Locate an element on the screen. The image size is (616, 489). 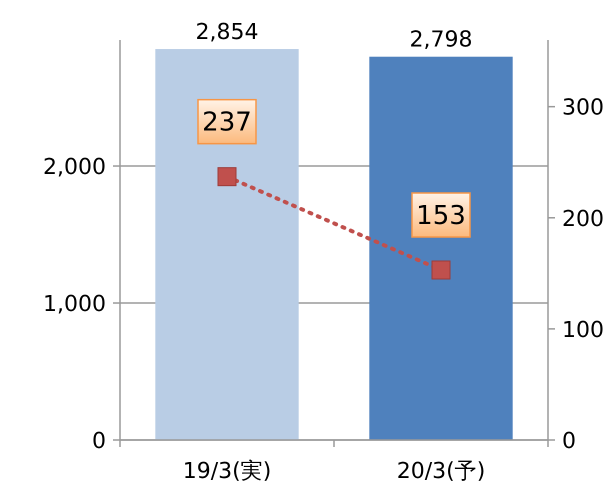
x-tick-label: 20/3(予) is located at coordinates (441, 471).